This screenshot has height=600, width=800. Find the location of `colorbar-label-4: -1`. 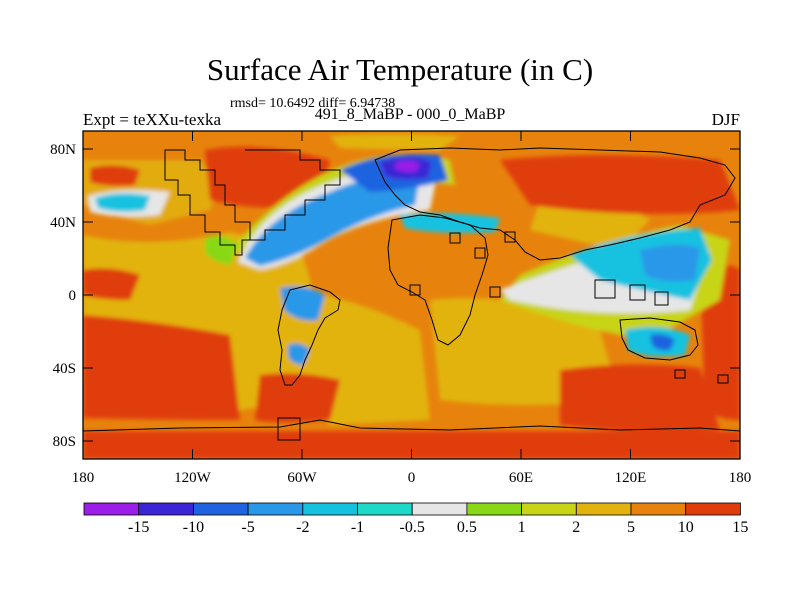

colorbar-label-4: -1 is located at coordinates (357, 527).